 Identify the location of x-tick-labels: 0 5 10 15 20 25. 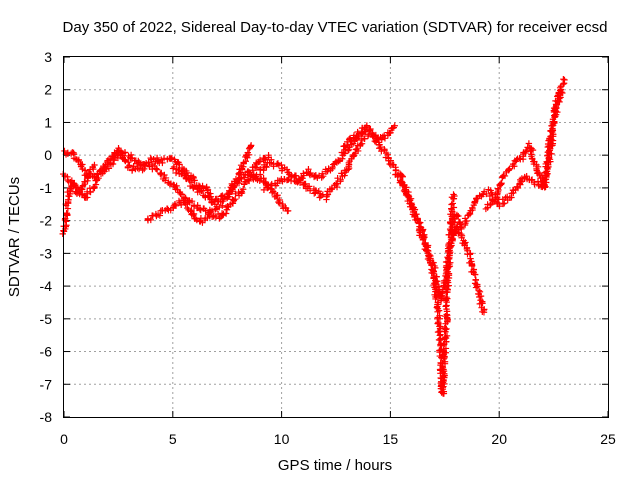
(338, 439).